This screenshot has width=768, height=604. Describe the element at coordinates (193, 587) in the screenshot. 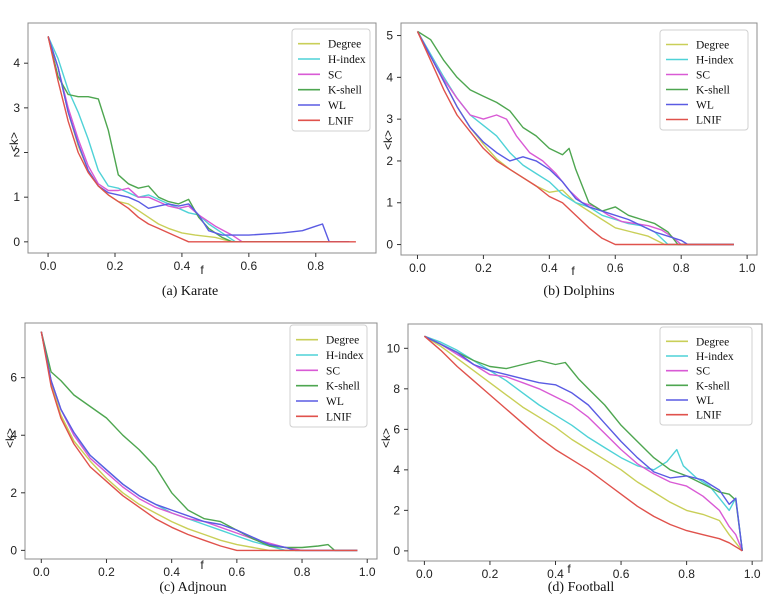

I see `chart-caption: (c) Adjnoun` at that location.